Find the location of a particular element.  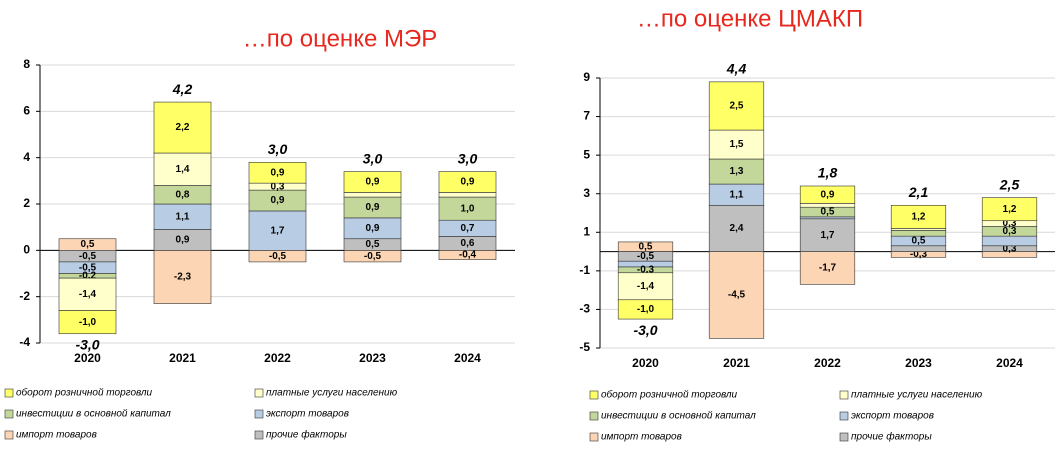

data-label: 0,3 is located at coordinates (1010, 231).